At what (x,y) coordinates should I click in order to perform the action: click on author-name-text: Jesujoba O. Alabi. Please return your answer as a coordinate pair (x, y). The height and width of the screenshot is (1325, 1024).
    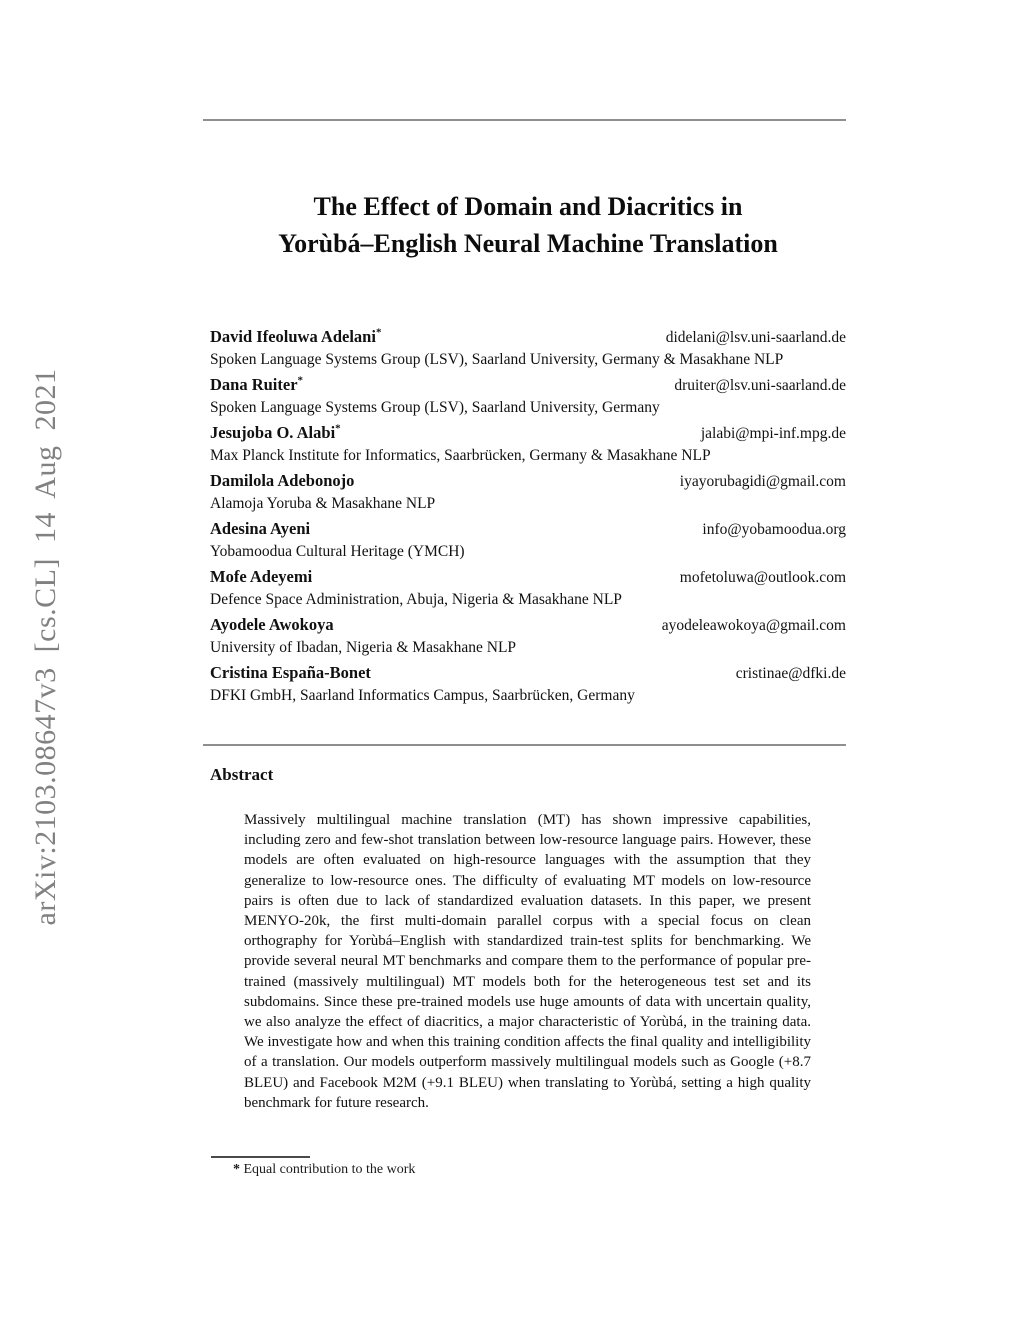
    Looking at the image, I should click on (273, 432).